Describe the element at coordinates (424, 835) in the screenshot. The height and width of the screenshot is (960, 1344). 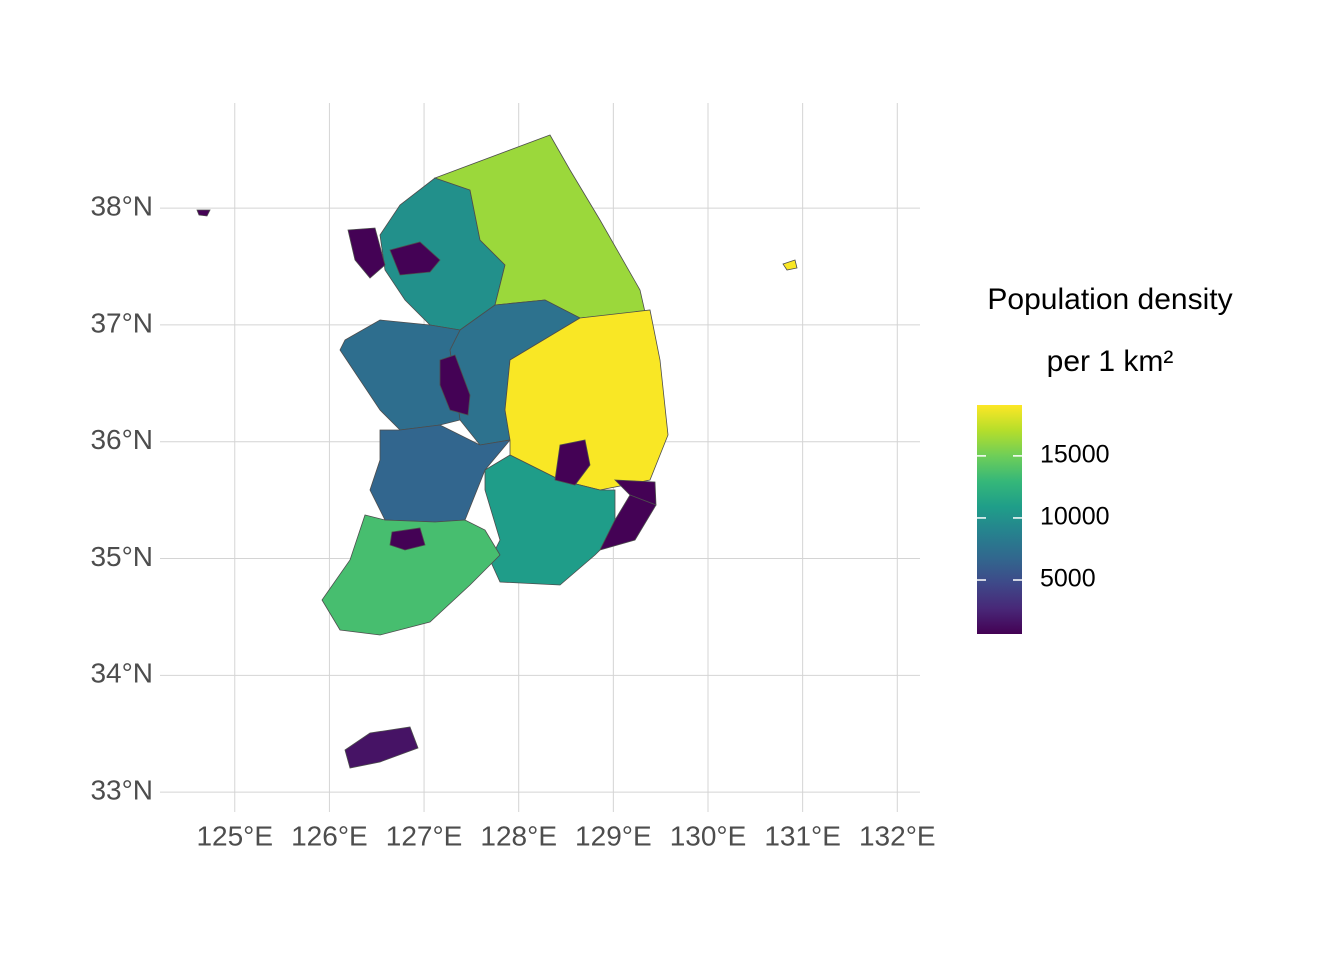
I see `x-tick-label: 127°E` at that location.